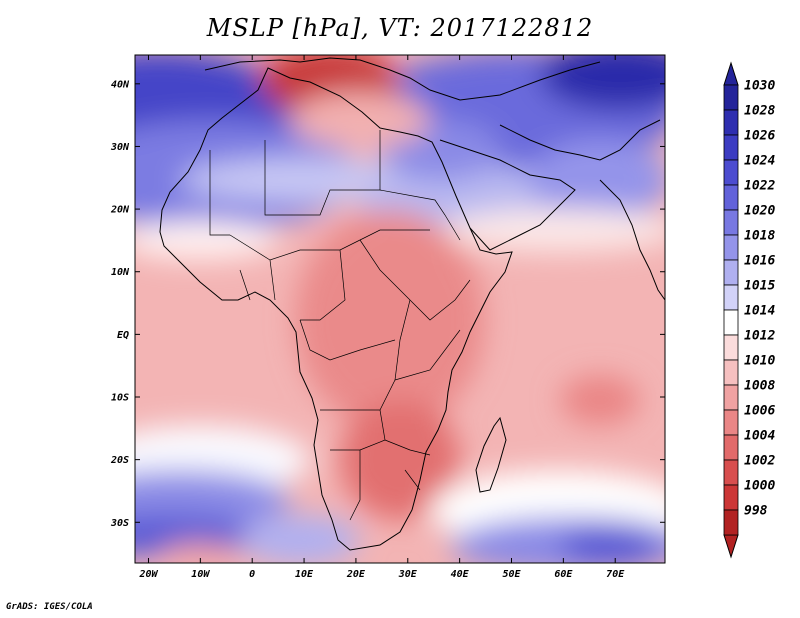 This screenshot has width=800, height=618. I want to click on lon-tick-label: 20E, so click(356, 574).